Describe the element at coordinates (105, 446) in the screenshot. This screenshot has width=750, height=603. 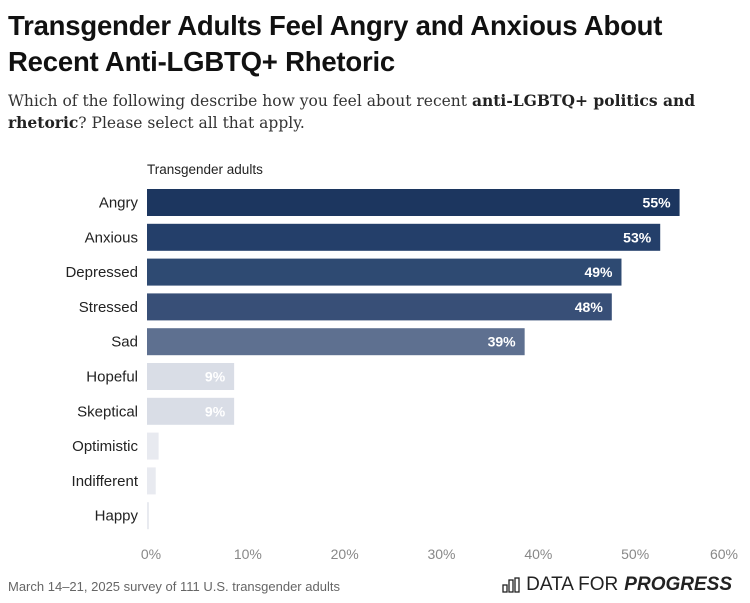
I see `category-label: Optimistic` at that location.